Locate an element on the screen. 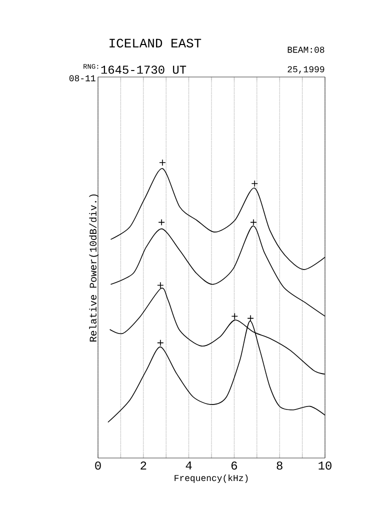  chart-subtitle: 1645-1730 UT is located at coordinates (143, 70).